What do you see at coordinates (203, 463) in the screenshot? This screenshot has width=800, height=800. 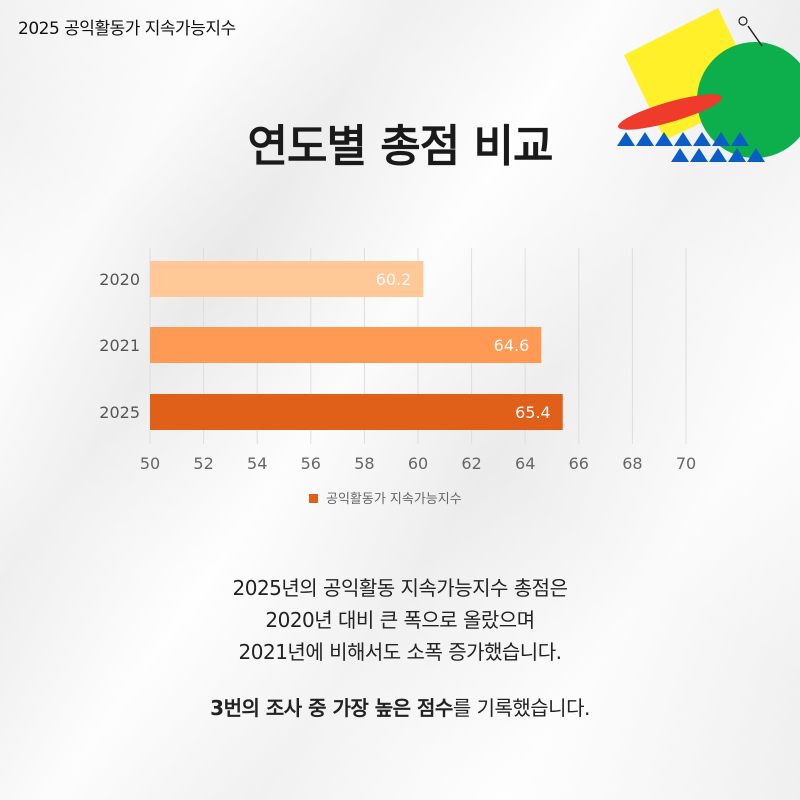 I see `x-tick-label: 52` at bounding box center [203, 463].